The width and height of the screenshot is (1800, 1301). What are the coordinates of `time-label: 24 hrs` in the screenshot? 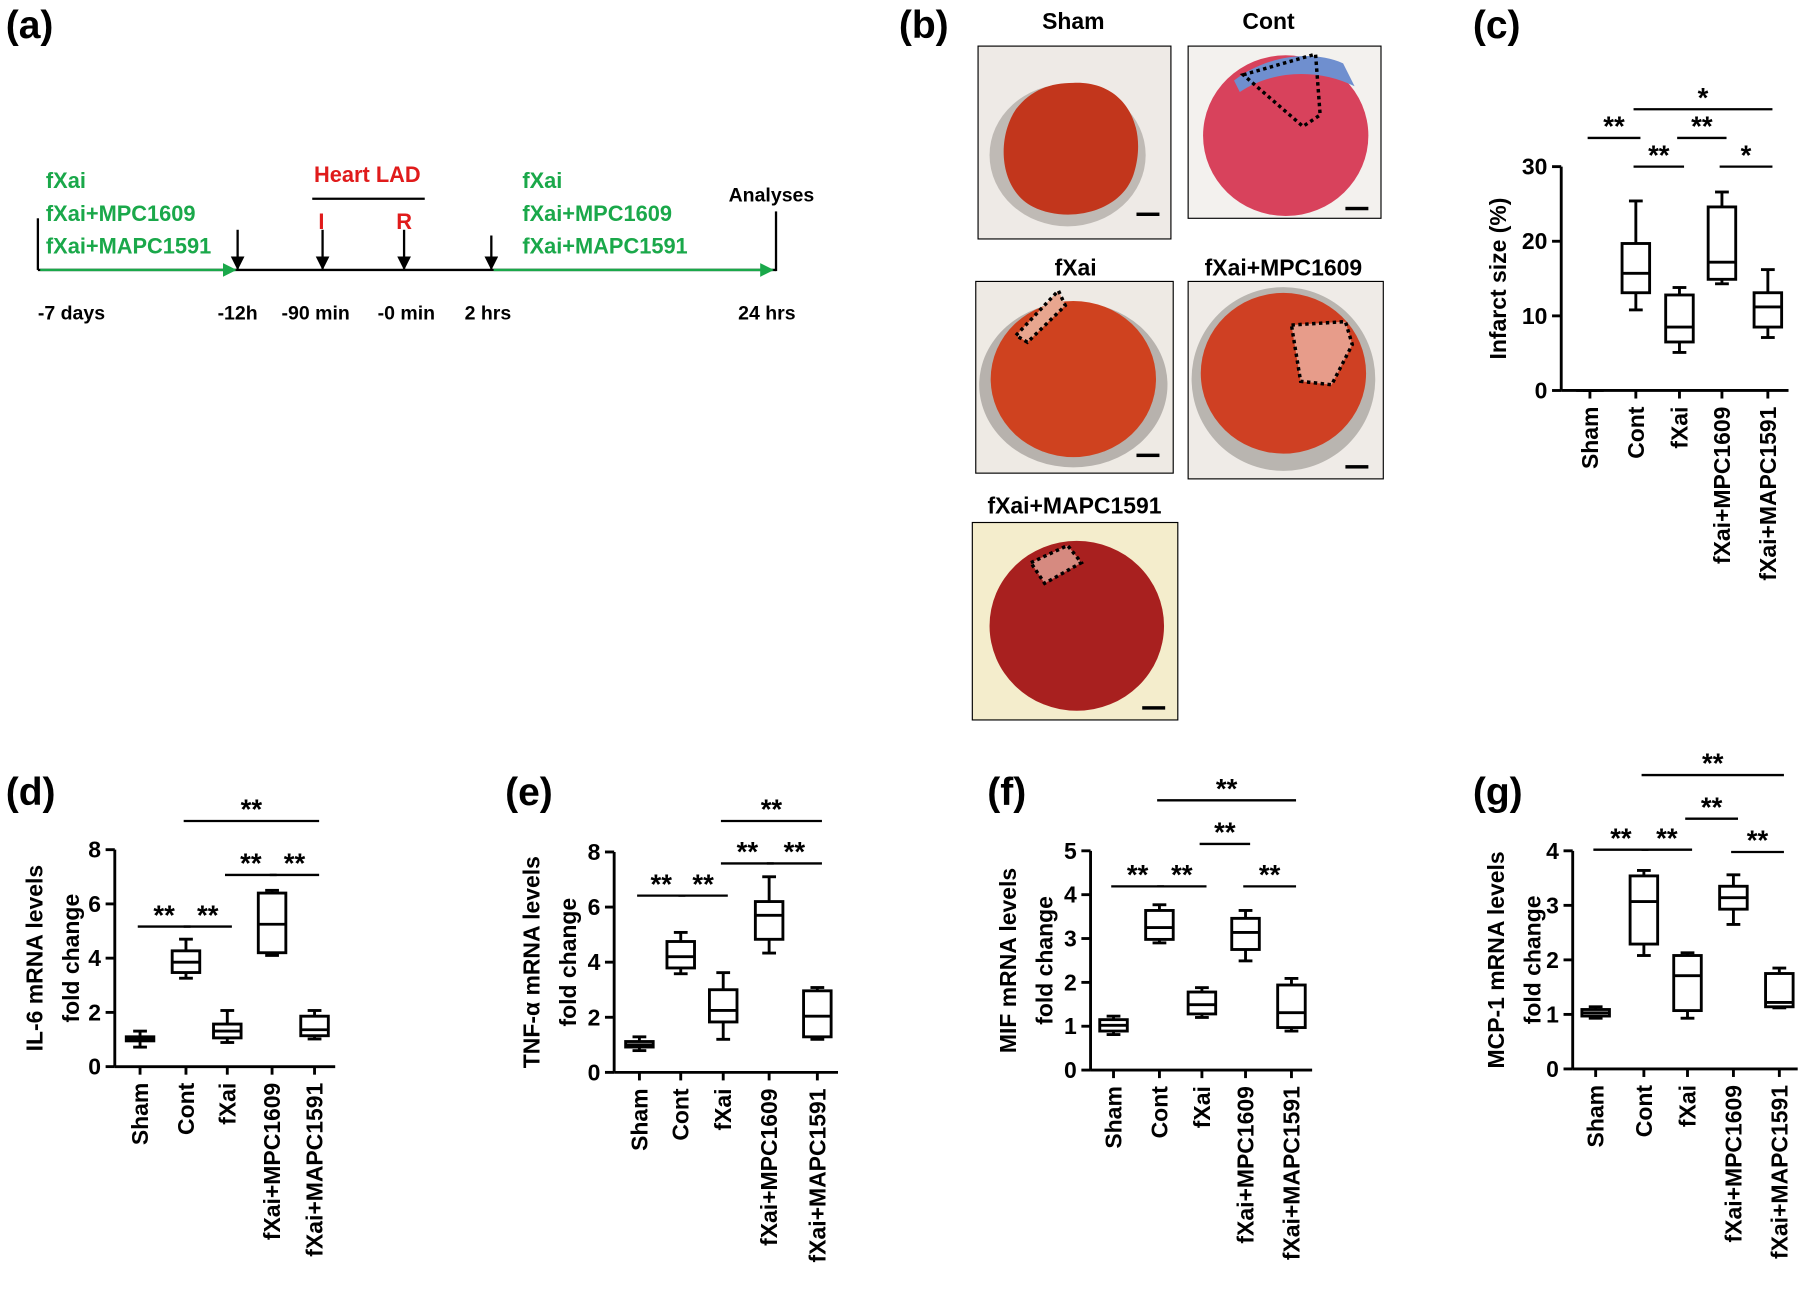 It's located at (767, 314).